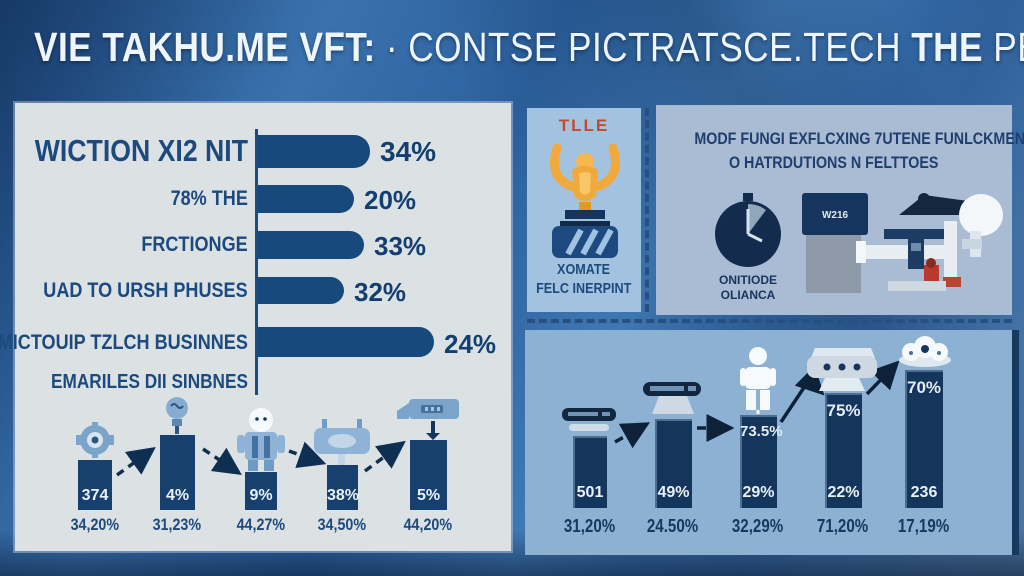 The height and width of the screenshot is (576, 1024). What do you see at coordinates (177, 495) in the screenshot?
I see `mini-bar-value: 4%` at bounding box center [177, 495].